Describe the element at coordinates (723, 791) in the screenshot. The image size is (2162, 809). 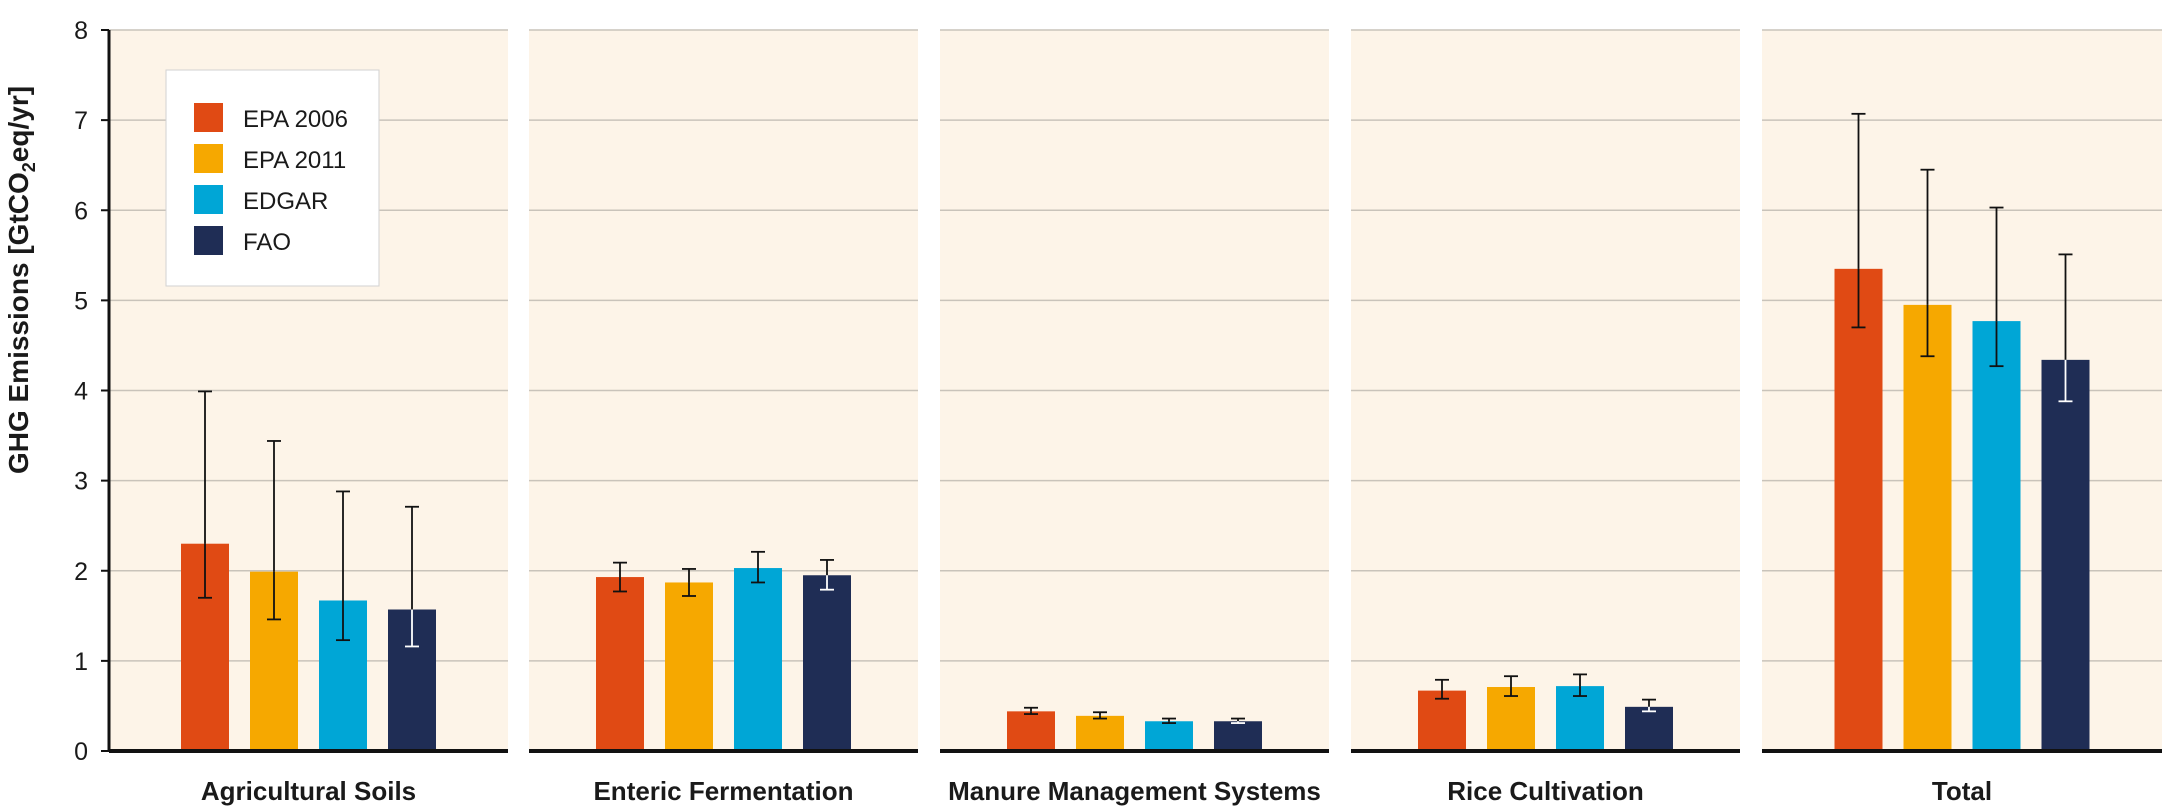
I see `category-label: Enteric Fermentation` at that location.